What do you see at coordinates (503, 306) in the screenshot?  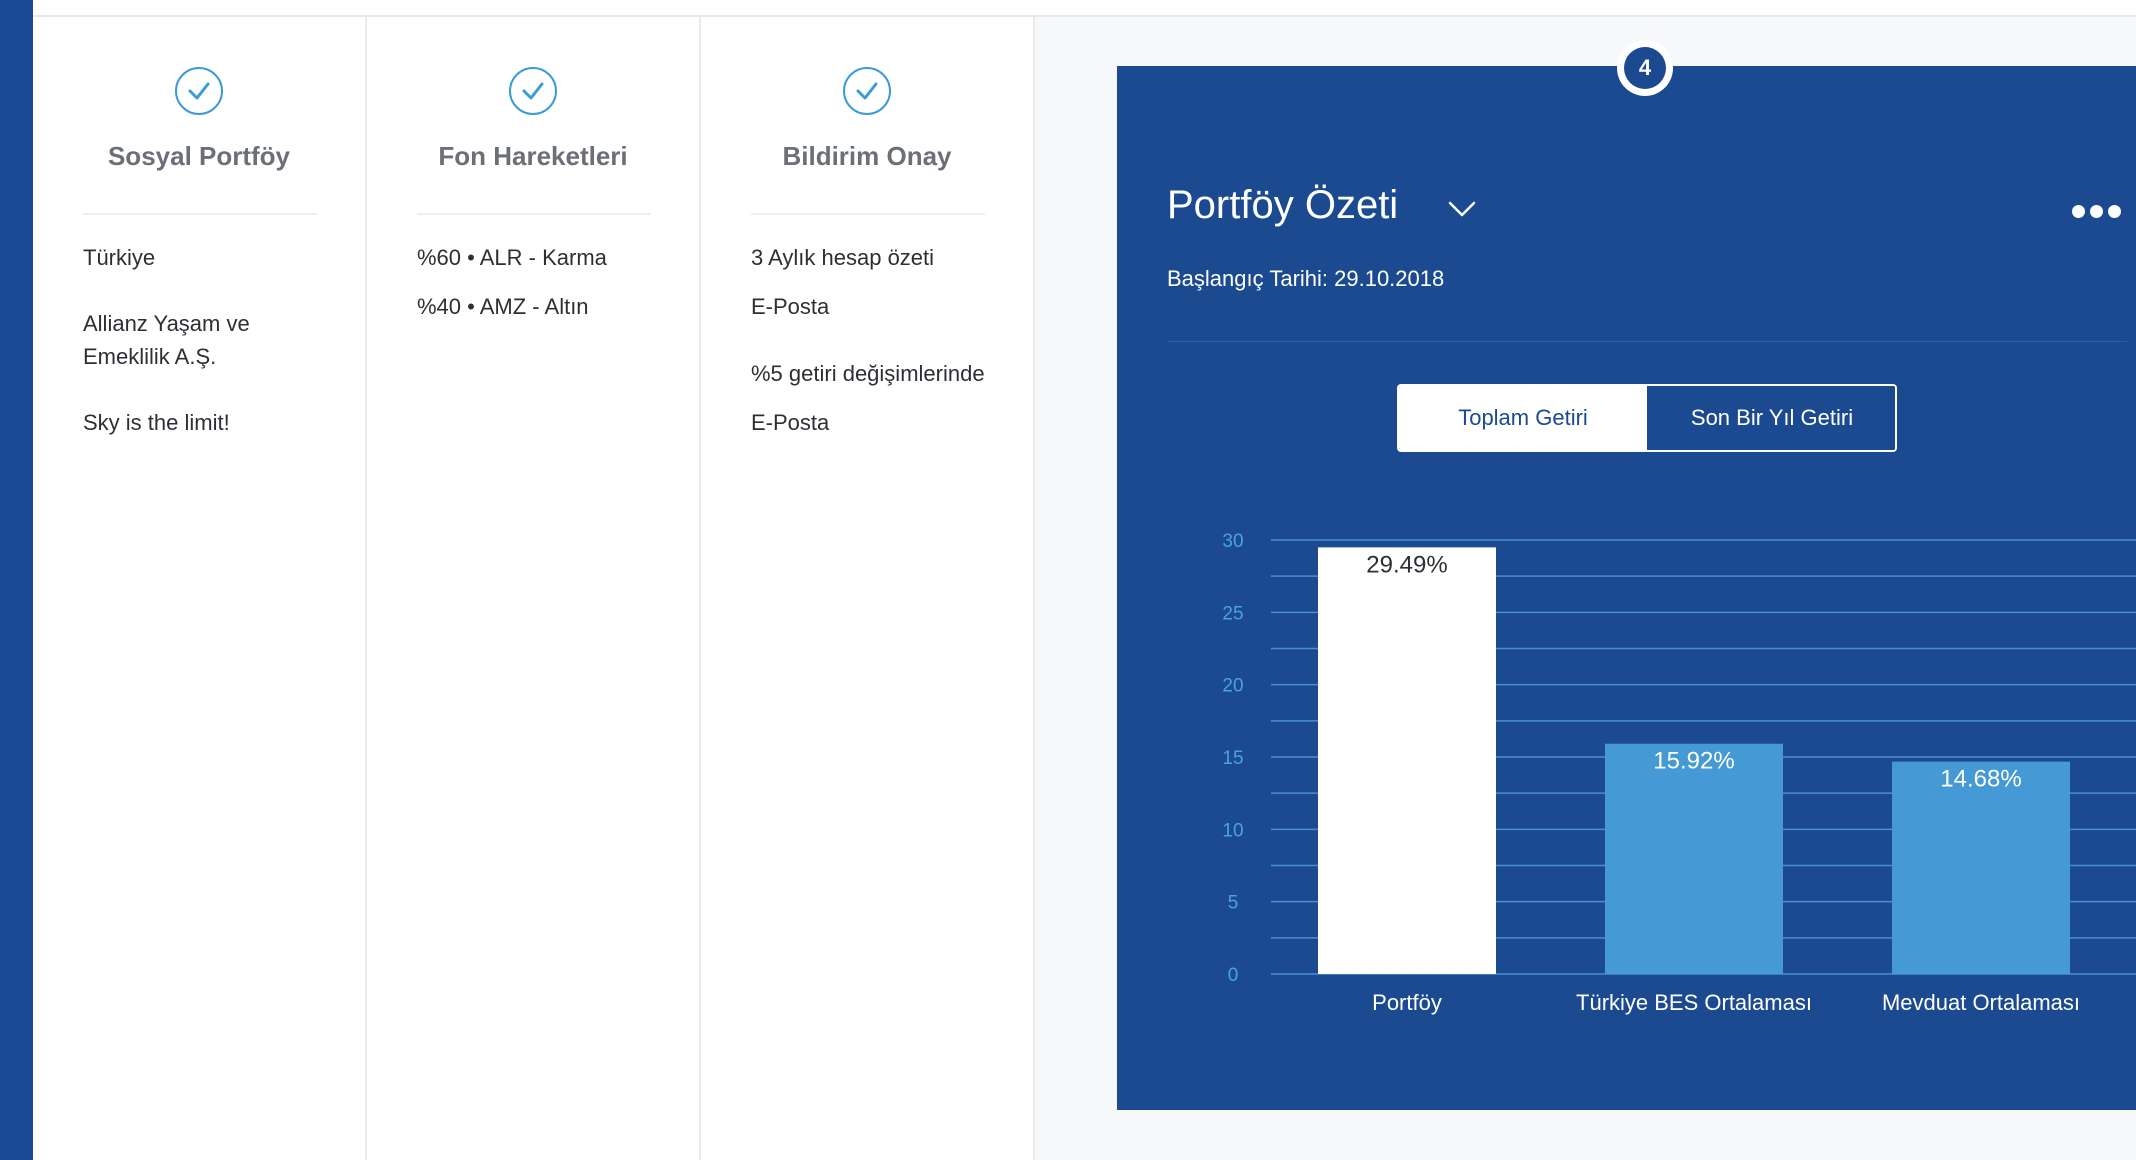 I see `step-item: %40 • AMZ - Altın` at bounding box center [503, 306].